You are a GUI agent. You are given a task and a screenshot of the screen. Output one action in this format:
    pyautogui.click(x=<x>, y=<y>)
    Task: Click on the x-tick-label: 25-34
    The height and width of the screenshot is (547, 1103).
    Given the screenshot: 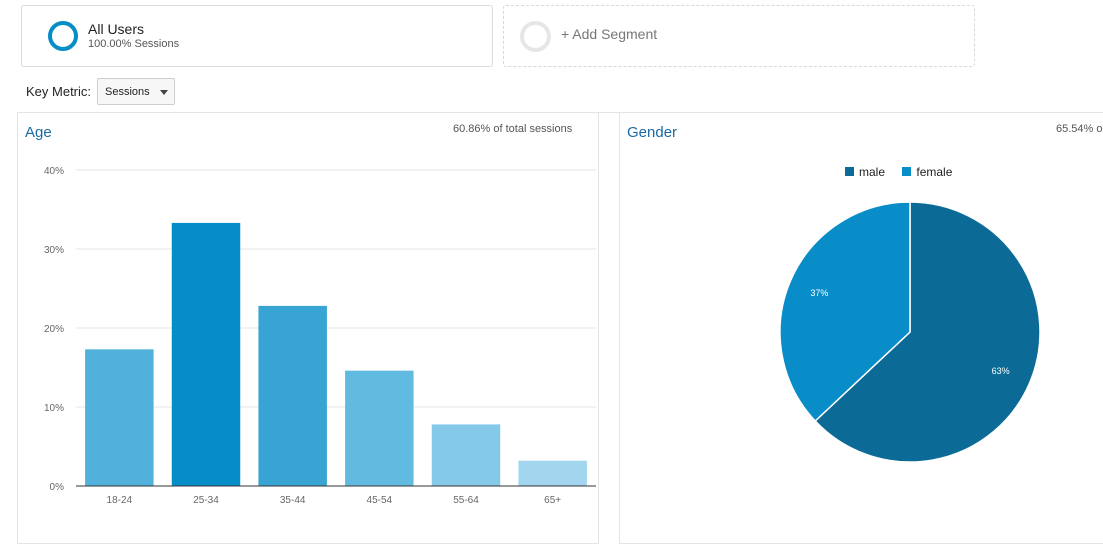 What is the action you would take?
    pyautogui.click(x=206, y=500)
    